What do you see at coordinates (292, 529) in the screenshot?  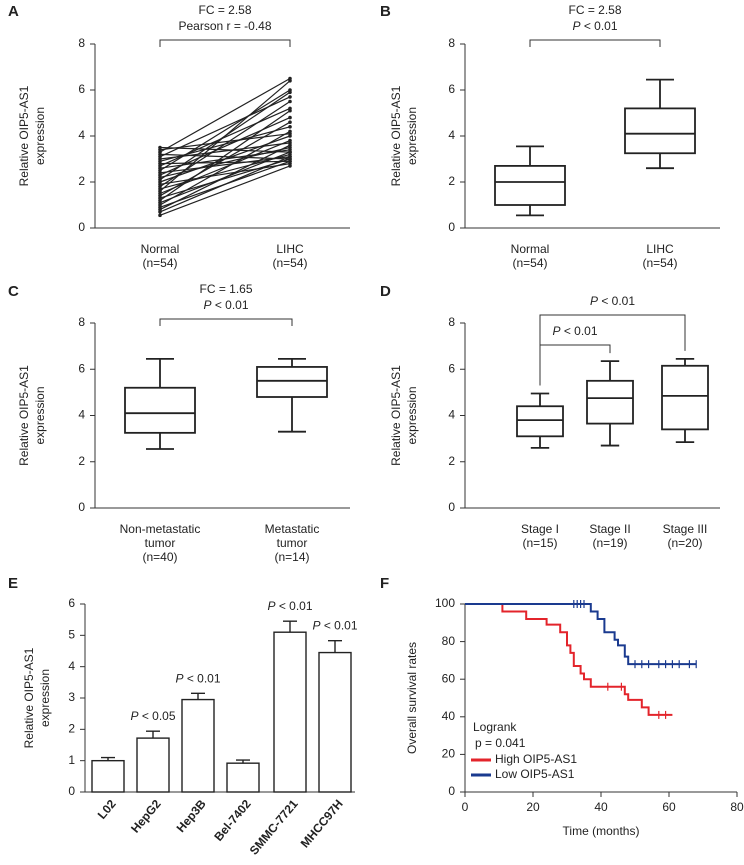 I see `x-tick-label: Metastatic` at bounding box center [292, 529].